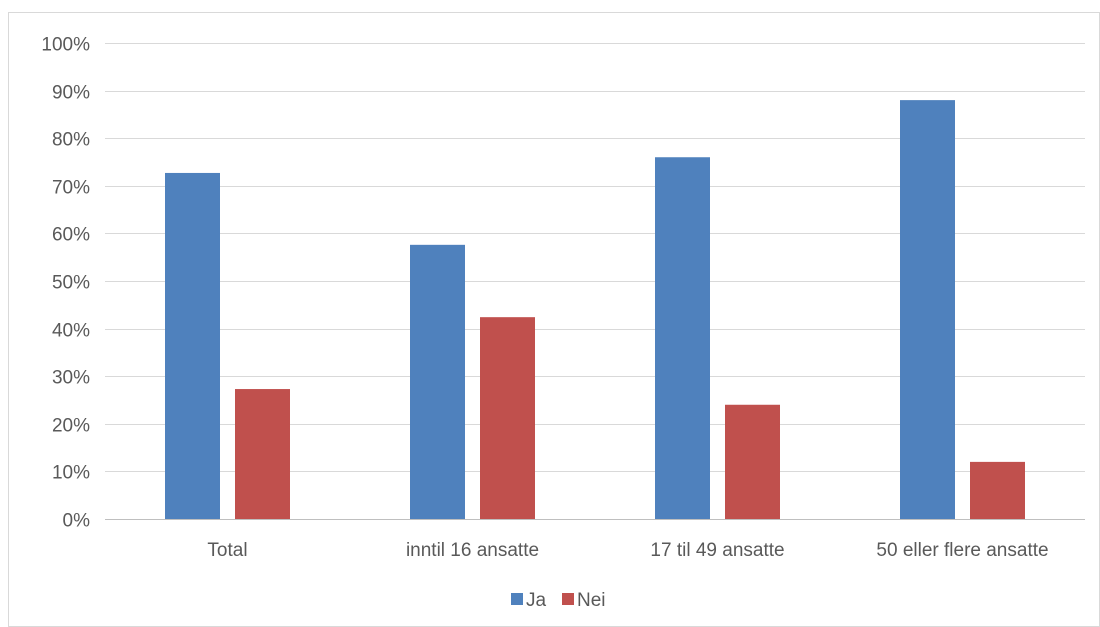 The image size is (1100, 627). What do you see at coordinates (71, 283) in the screenshot?
I see `y-tick-label: 50%` at bounding box center [71, 283].